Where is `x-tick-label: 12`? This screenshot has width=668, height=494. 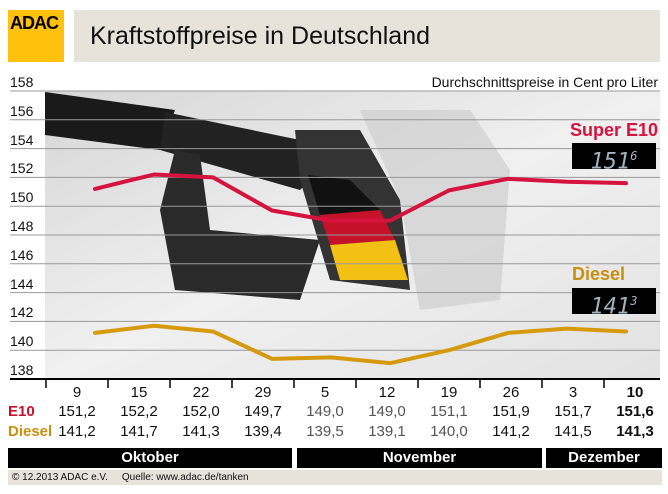 x-tick-label: 12 is located at coordinates (387, 392).